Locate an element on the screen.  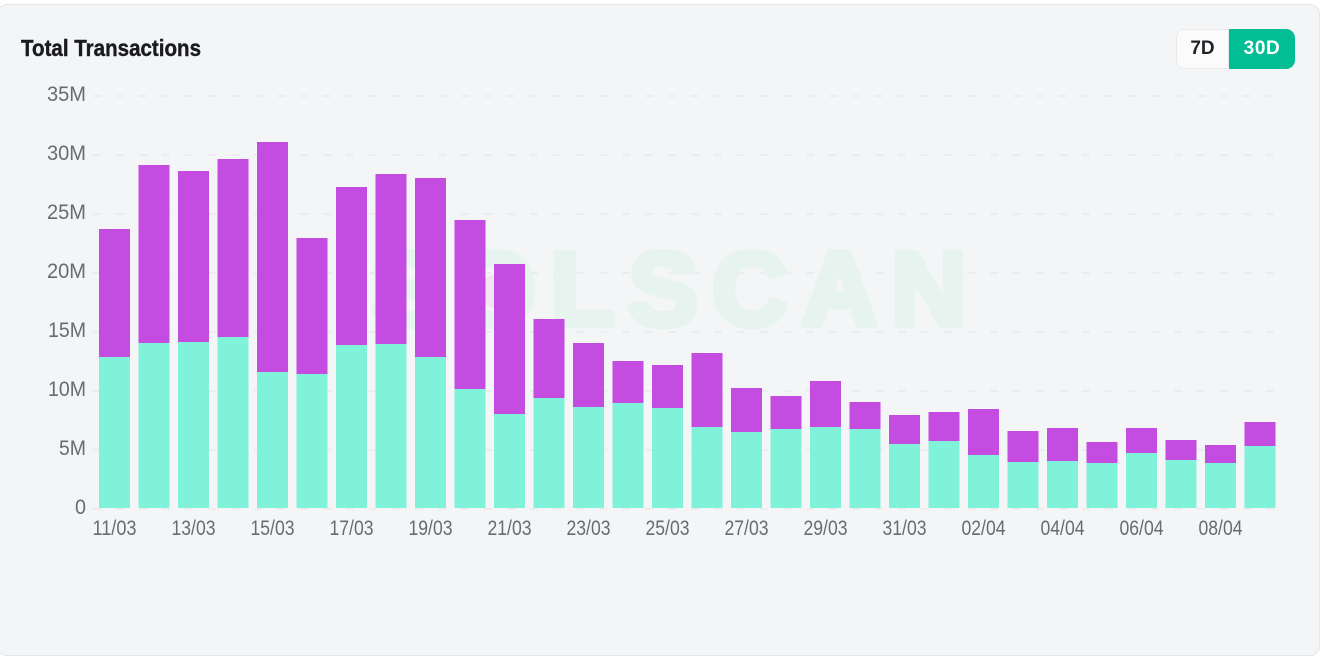
svg-text: 15/03 is located at coordinates (273, 528).